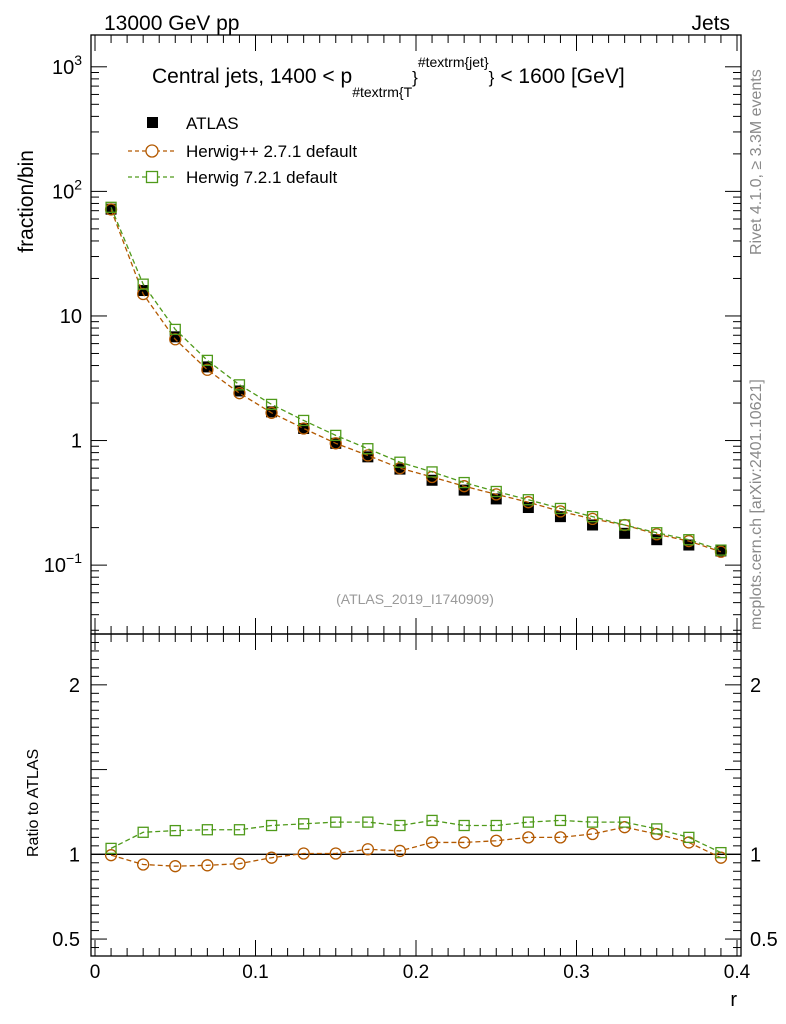  What do you see at coordinates (764, 940) in the screenshot?
I see `y-tick-label-ratio-right: 0.5` at bounding box center [764, 940].